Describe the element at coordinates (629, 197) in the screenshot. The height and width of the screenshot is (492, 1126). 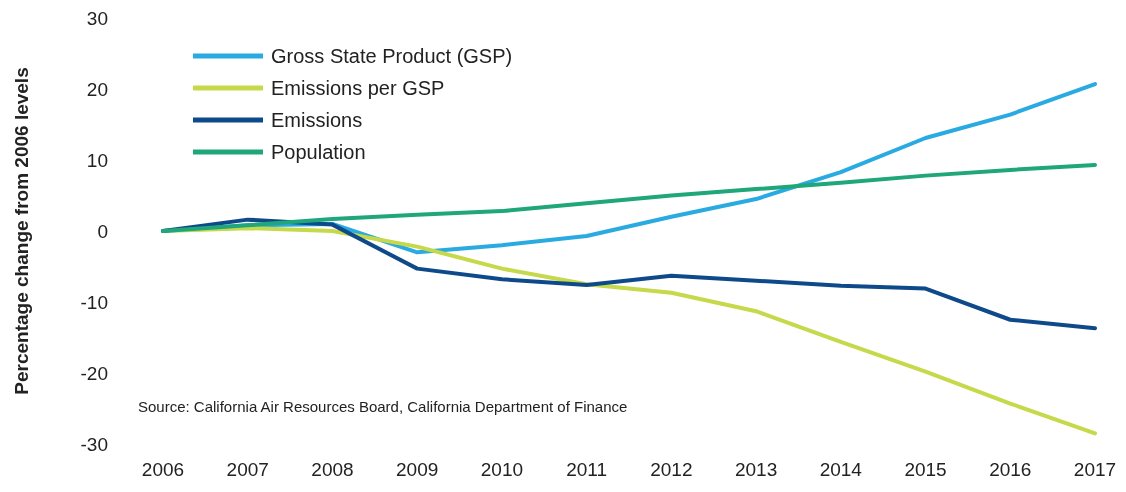
I see `line-series` at that location.